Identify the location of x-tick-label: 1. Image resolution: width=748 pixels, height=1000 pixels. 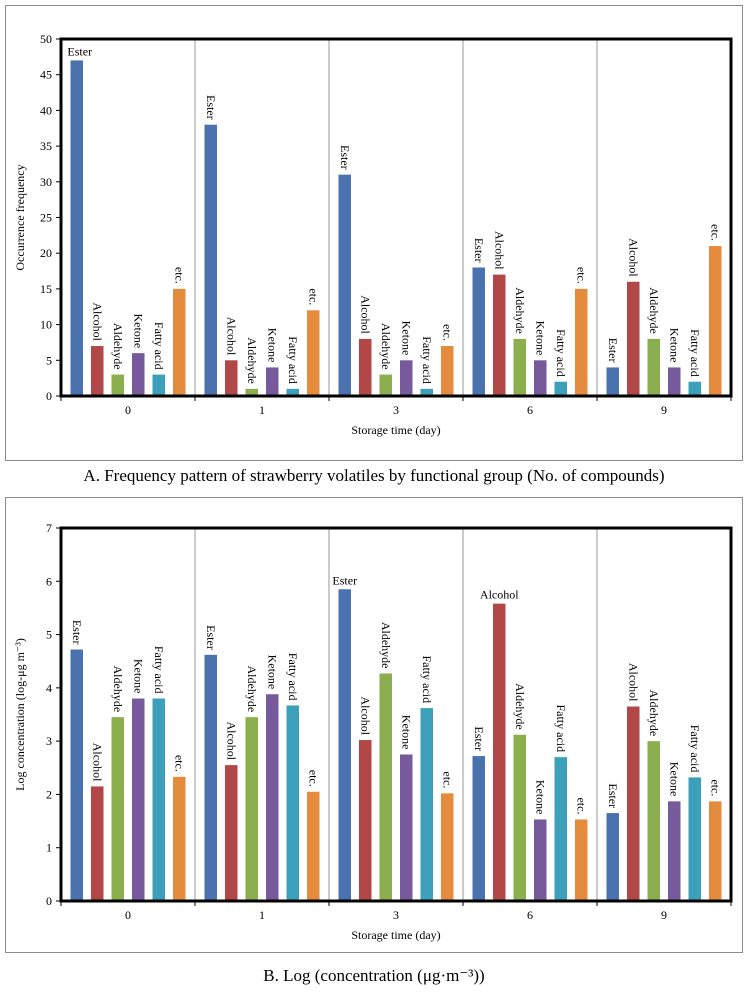
(262, 410).